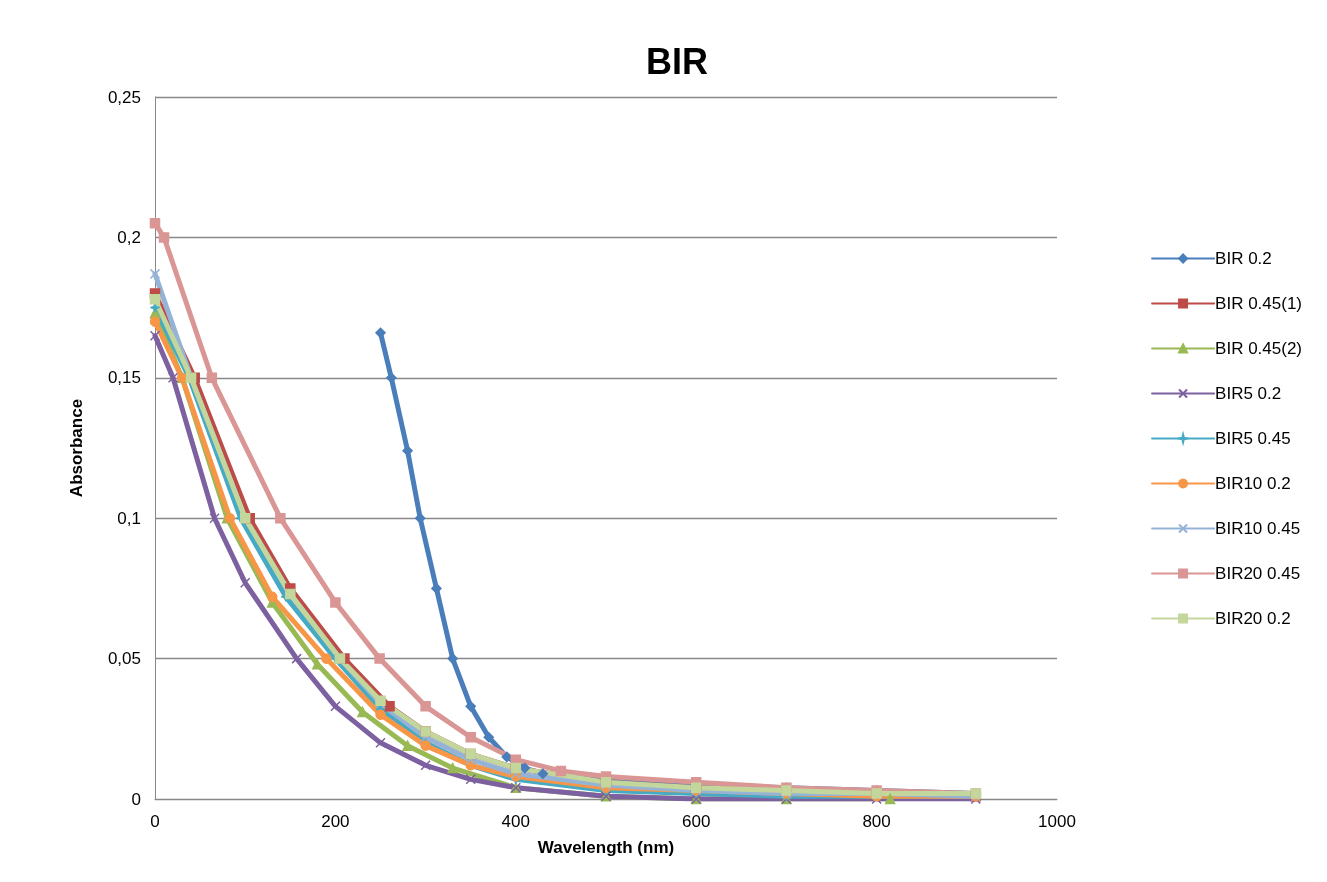  I want to click on legend-label: BIR5 0.45, so click(1253, 438).